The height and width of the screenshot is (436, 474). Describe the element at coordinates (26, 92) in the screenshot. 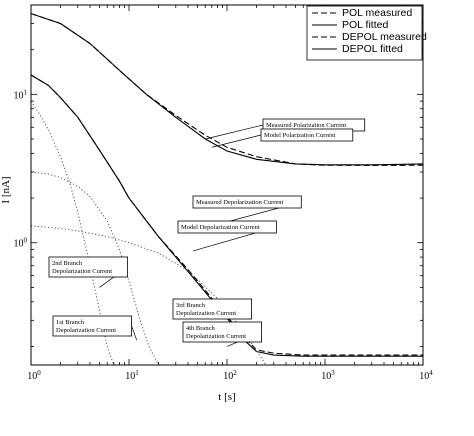

I see `y-tick-label-exponent: 1` at that location.